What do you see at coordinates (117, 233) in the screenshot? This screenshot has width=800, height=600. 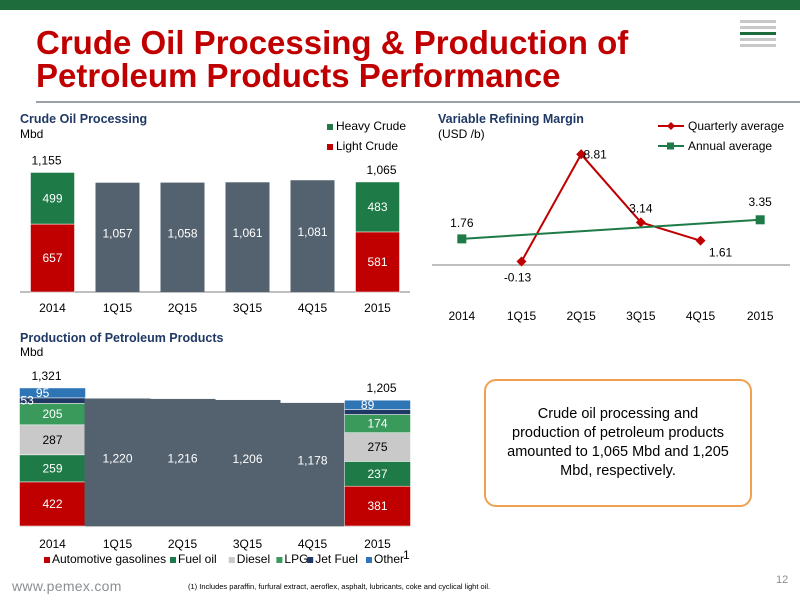 I see `crude-bar-label: 1,057` at bounding box center [117, 233].